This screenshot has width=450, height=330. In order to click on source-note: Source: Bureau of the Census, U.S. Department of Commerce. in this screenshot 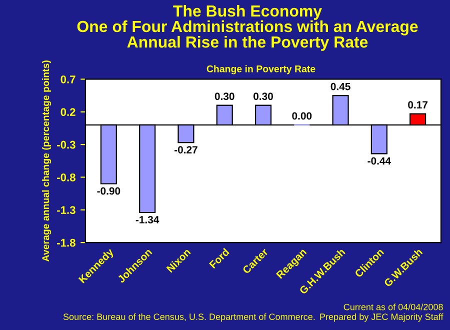, I will do `click(189, 317)`.